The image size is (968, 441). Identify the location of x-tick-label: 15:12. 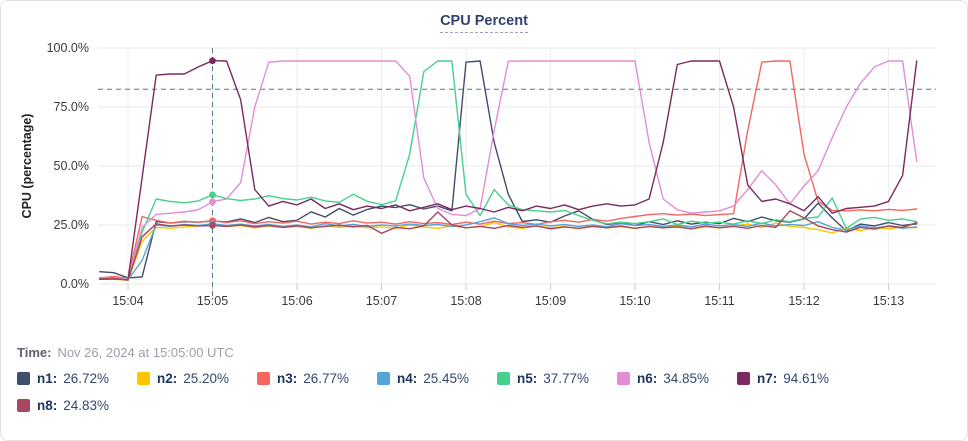
(803, 301).